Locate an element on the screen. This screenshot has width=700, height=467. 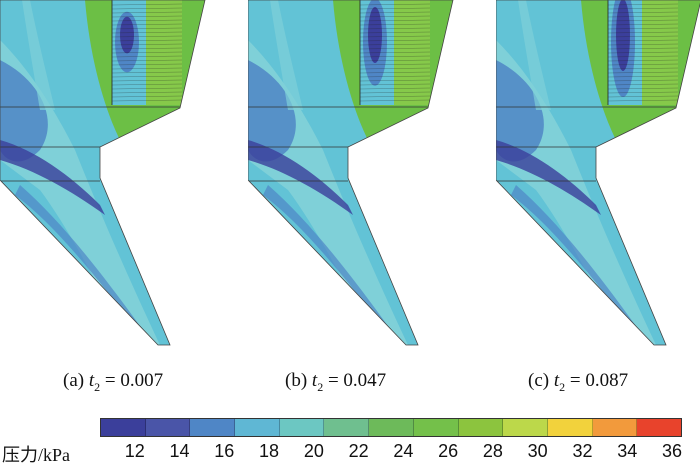
colorbar-tick: 20 is located at coordinates (313, 451).